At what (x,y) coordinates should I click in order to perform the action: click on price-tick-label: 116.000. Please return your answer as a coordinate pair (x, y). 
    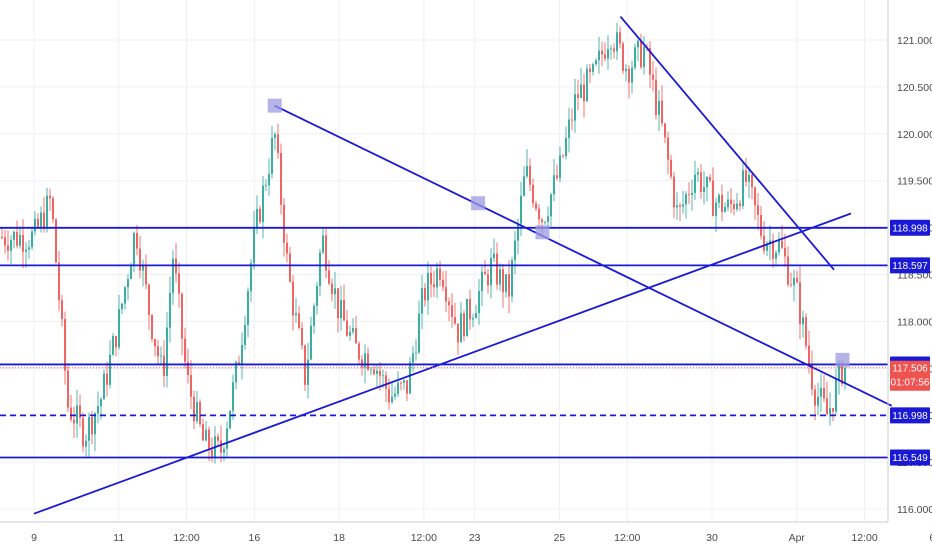
    Looking at the image, I should click on (914, 510).